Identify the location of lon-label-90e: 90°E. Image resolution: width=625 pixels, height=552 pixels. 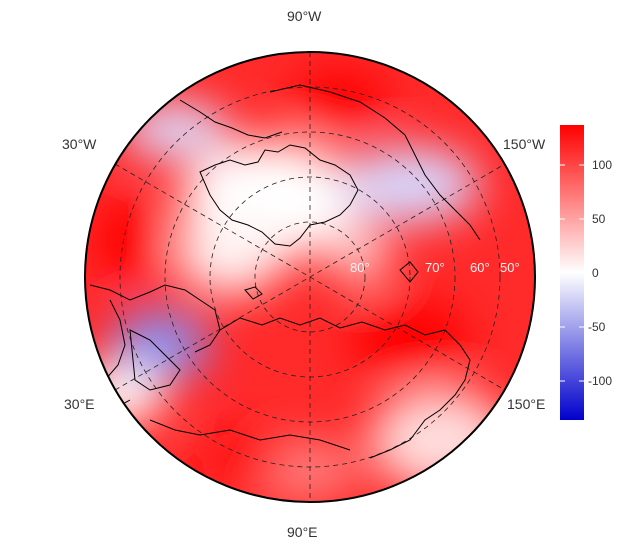
(302, 532).